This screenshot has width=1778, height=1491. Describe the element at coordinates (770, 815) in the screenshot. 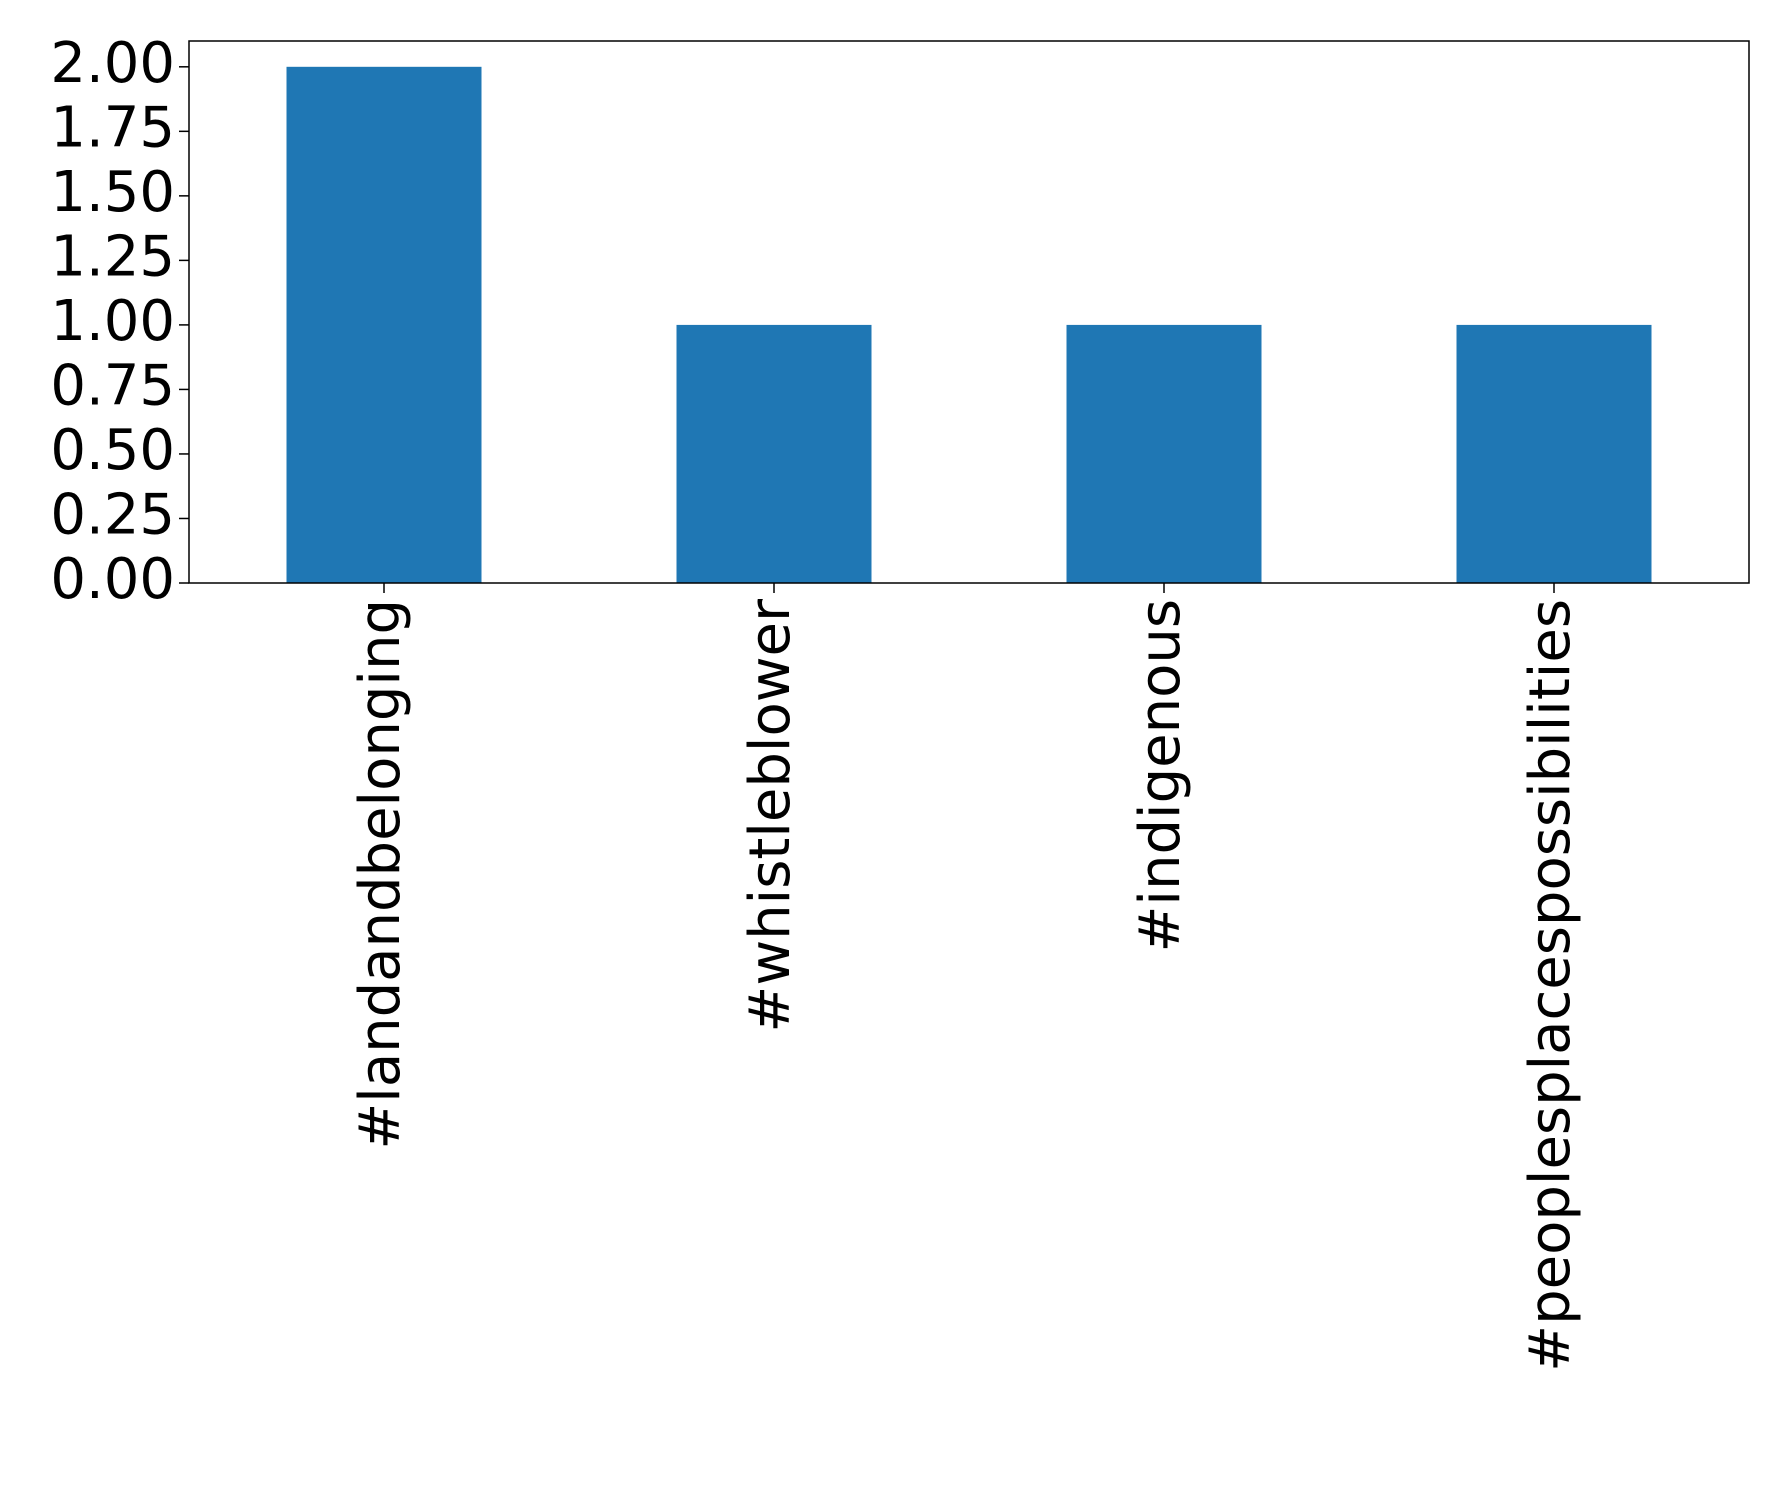

I see `x-tick-label: #whistleblower` at that location.